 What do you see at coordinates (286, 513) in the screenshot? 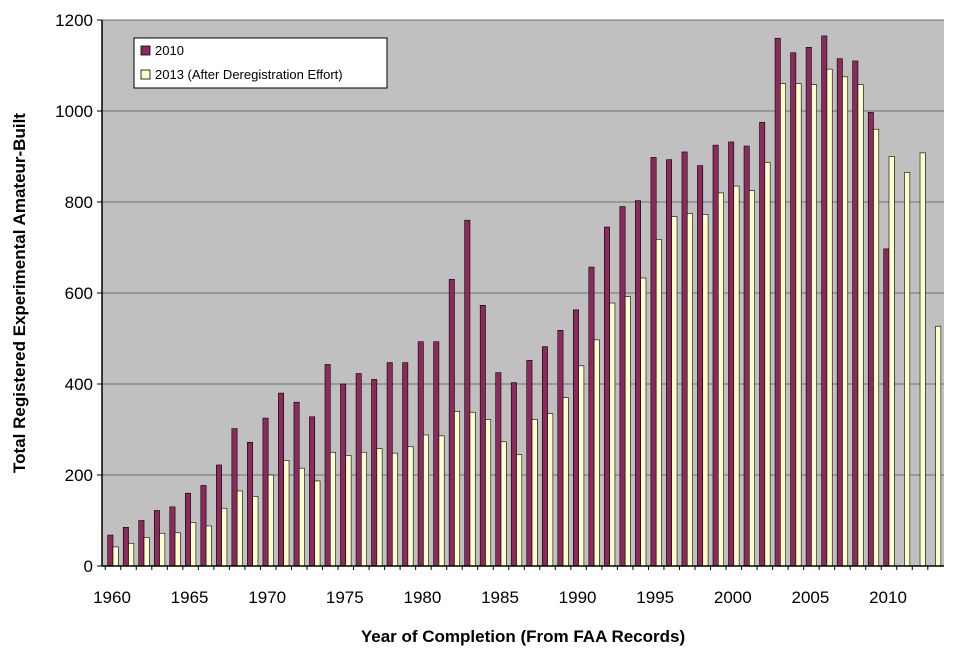
I see `bar-2013-1971` at bounding box center [286, 513].